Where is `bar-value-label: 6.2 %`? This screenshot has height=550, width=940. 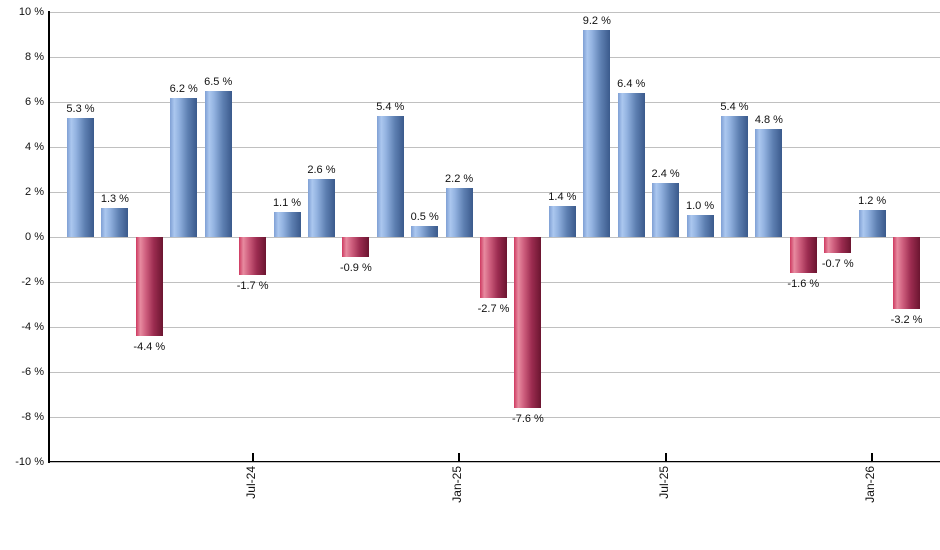 bar-value-label: 6.2 % is located at coordinates (183, 88).